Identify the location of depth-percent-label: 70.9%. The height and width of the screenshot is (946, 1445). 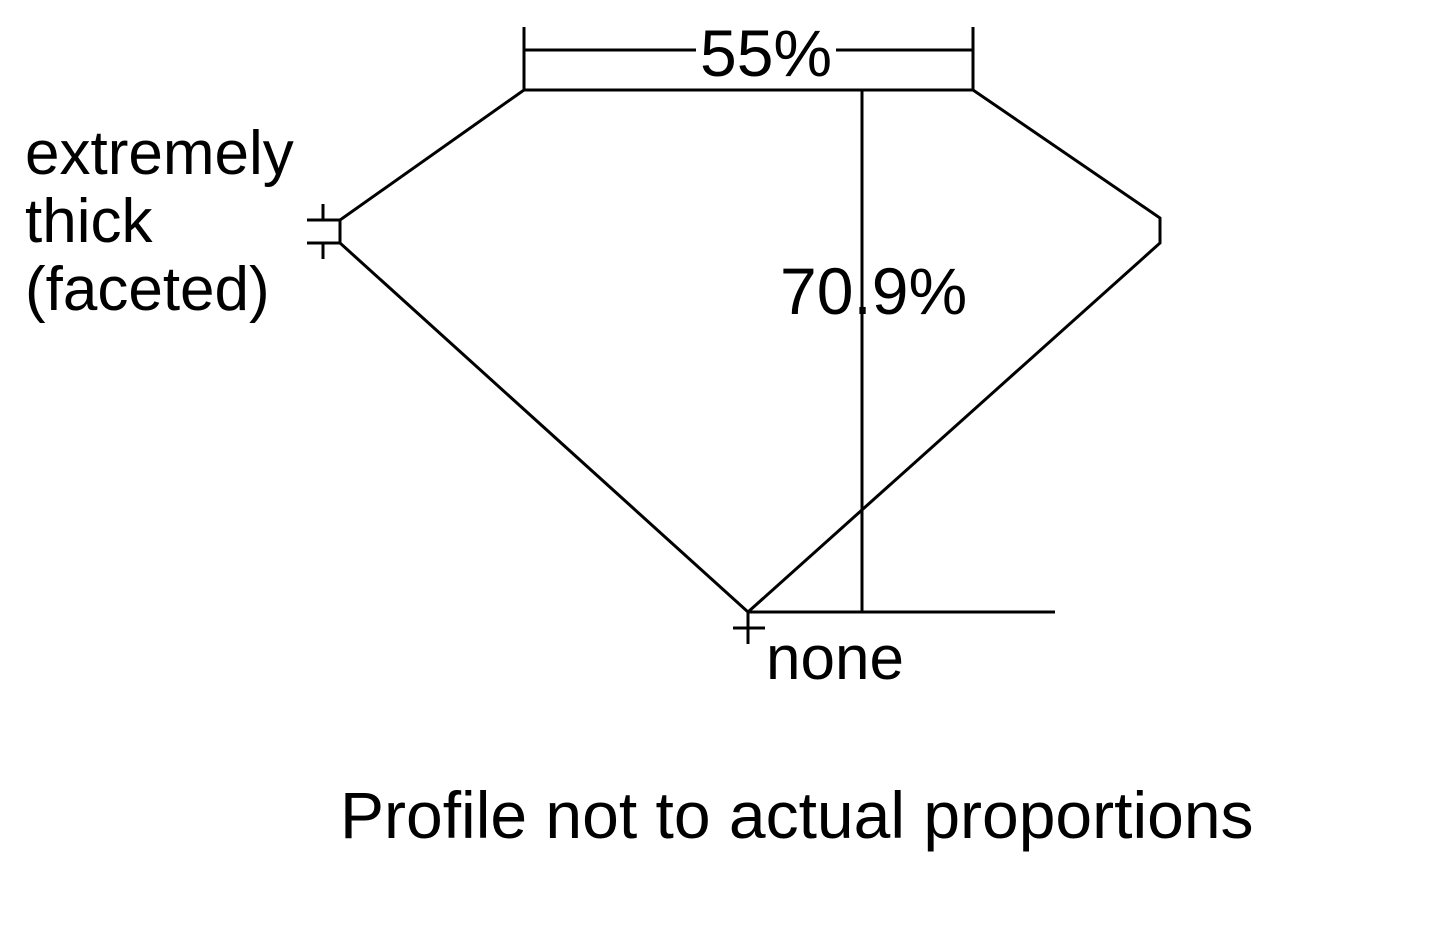
(874, 291).